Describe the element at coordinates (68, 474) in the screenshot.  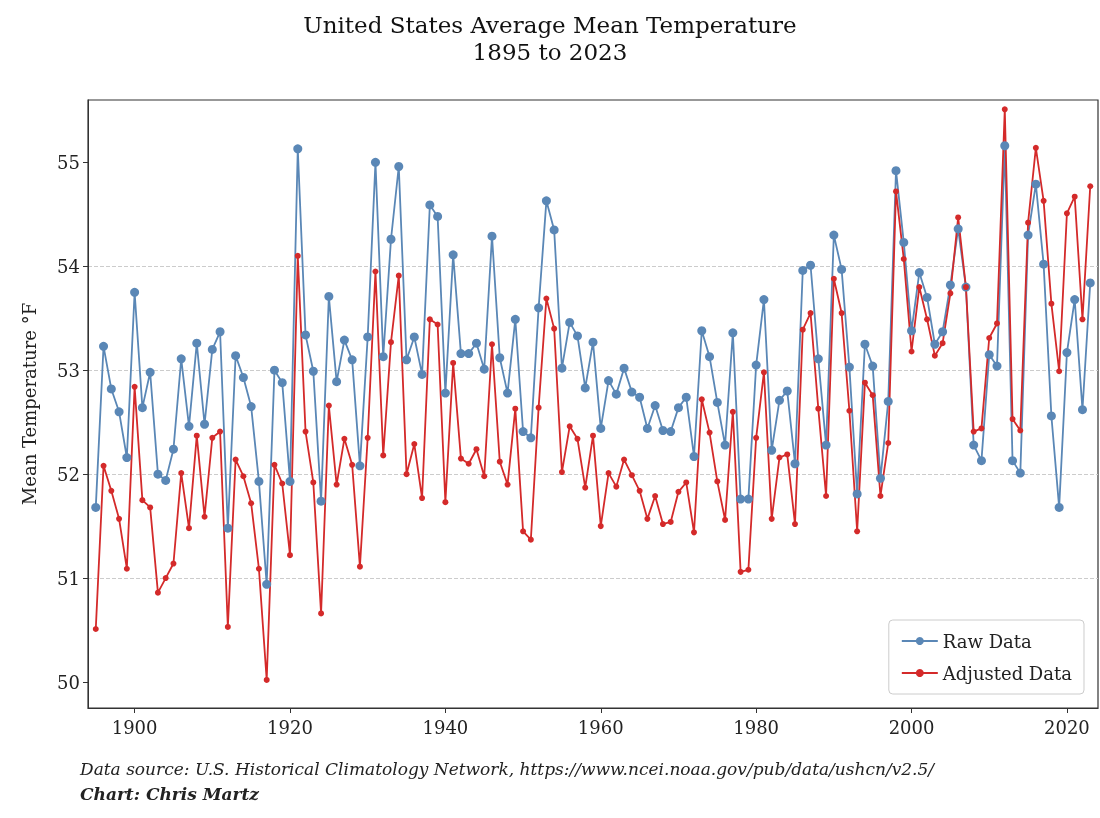
I see `y-tick-label: 52` at that location.